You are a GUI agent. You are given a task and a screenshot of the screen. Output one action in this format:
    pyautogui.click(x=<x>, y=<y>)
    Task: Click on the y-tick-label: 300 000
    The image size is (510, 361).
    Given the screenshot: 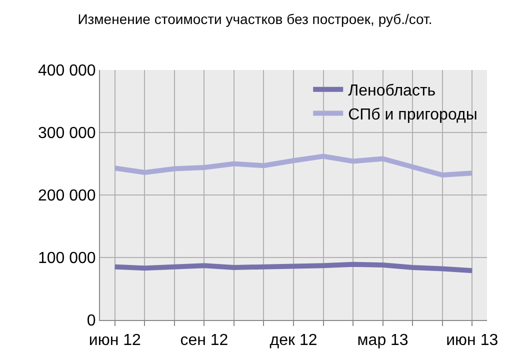 What is the action you would take?
    pyautogui.click(x=67, y=133)
    